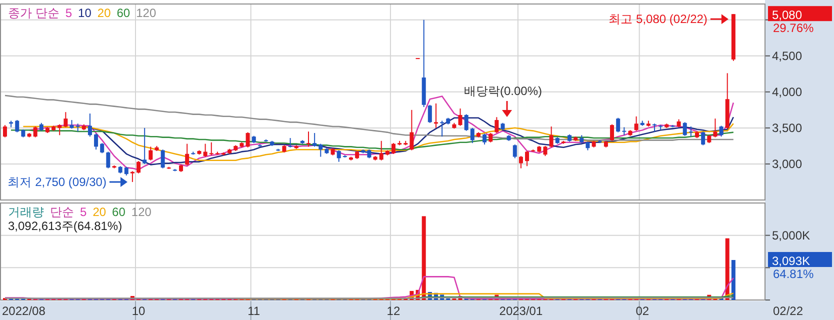 The image size is (834, 320). I want to click on annotation: 배당락(0.00%), so click(503, 91).